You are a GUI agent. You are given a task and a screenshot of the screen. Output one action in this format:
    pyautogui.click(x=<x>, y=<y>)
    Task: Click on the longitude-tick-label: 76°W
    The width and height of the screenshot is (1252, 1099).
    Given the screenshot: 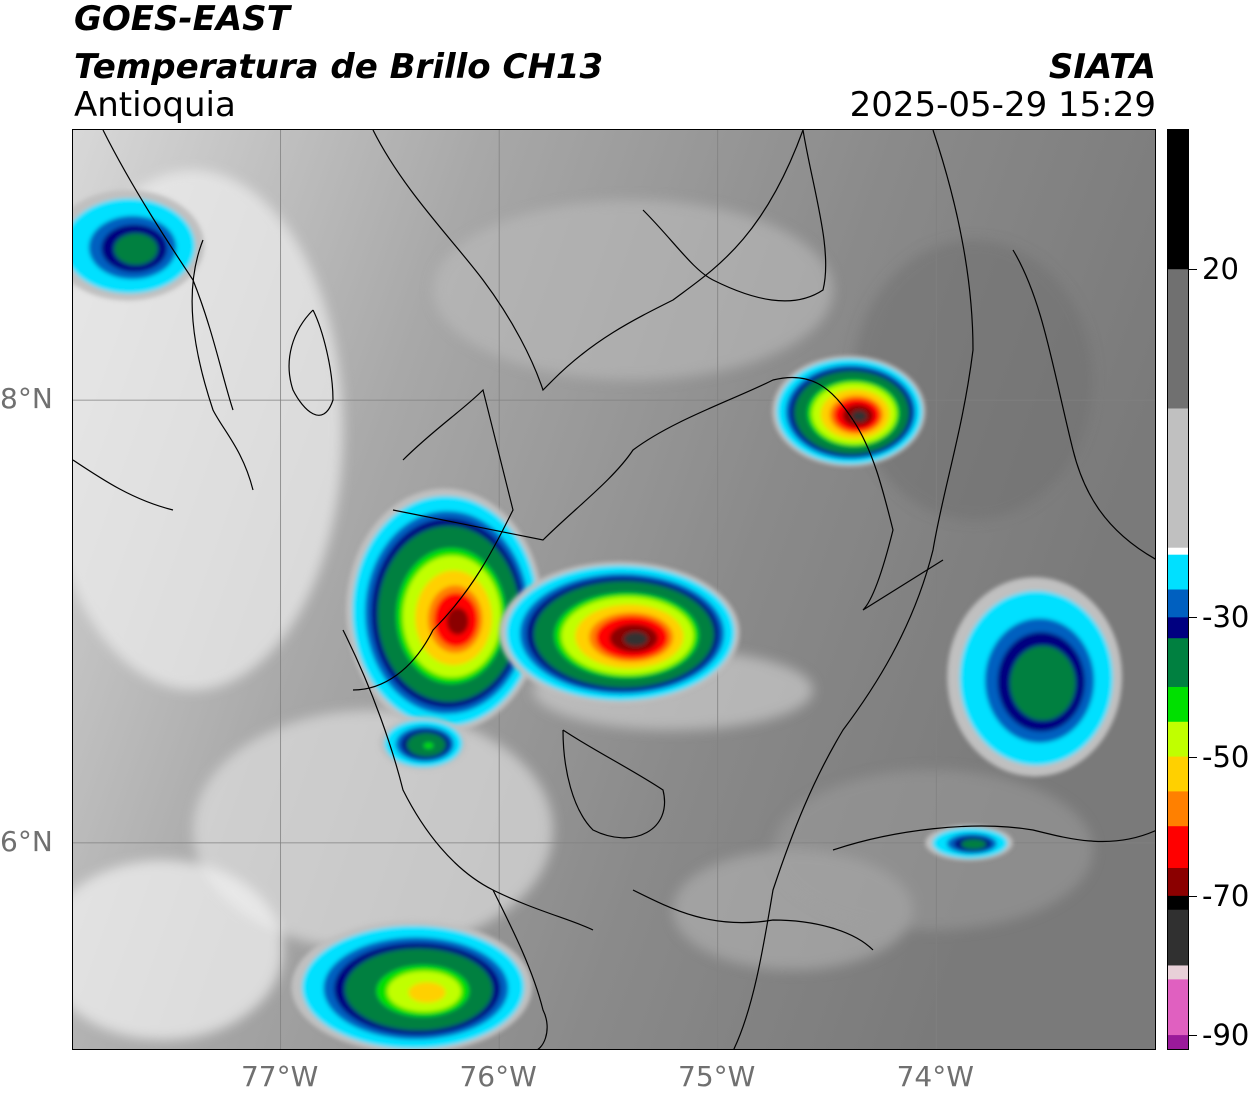 What is the action you would take?
    pyautogui.click(x=498, y=1076)
    